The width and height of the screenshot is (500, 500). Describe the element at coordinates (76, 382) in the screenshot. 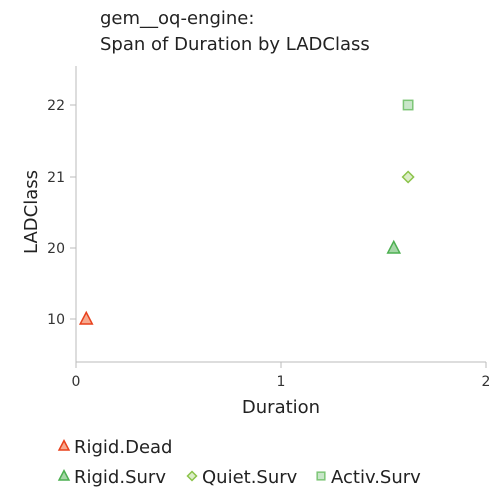

I see `x-tick-label: 0` at that location.